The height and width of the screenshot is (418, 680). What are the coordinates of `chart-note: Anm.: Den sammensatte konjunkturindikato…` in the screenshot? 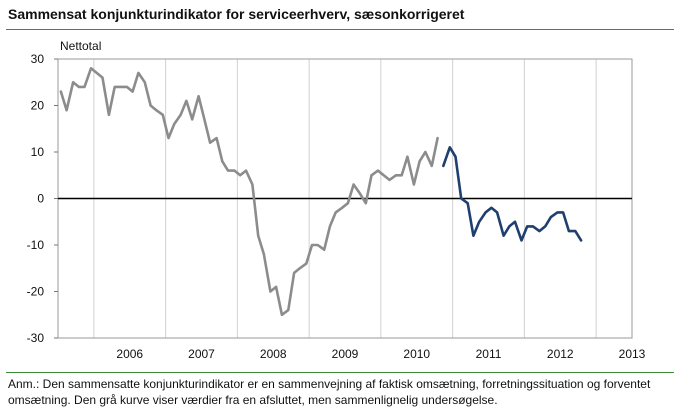 It's located at (329, 392).